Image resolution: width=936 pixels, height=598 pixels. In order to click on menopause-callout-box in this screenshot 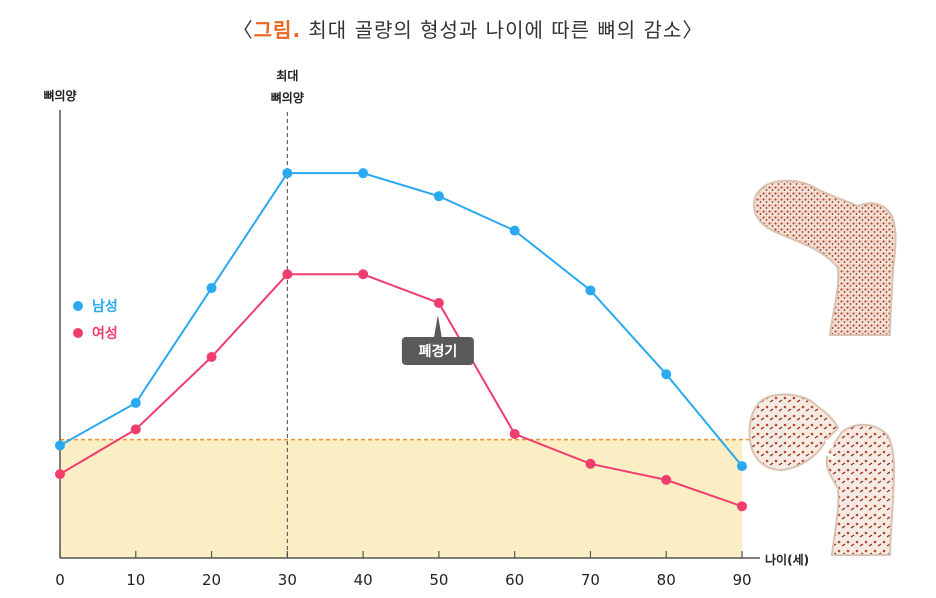, I will do `click(437, 351)`.